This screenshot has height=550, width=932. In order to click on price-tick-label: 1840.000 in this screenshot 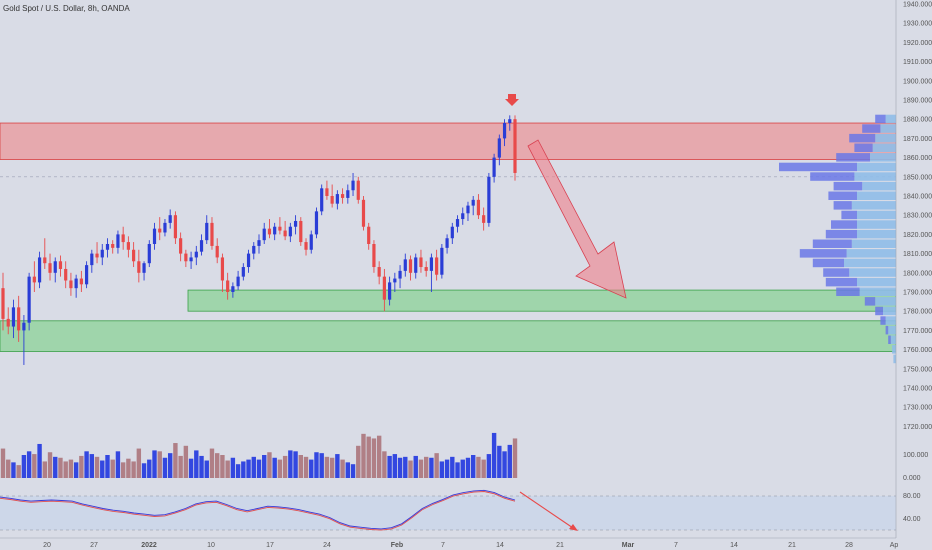, I will do `click(917, 197)`.